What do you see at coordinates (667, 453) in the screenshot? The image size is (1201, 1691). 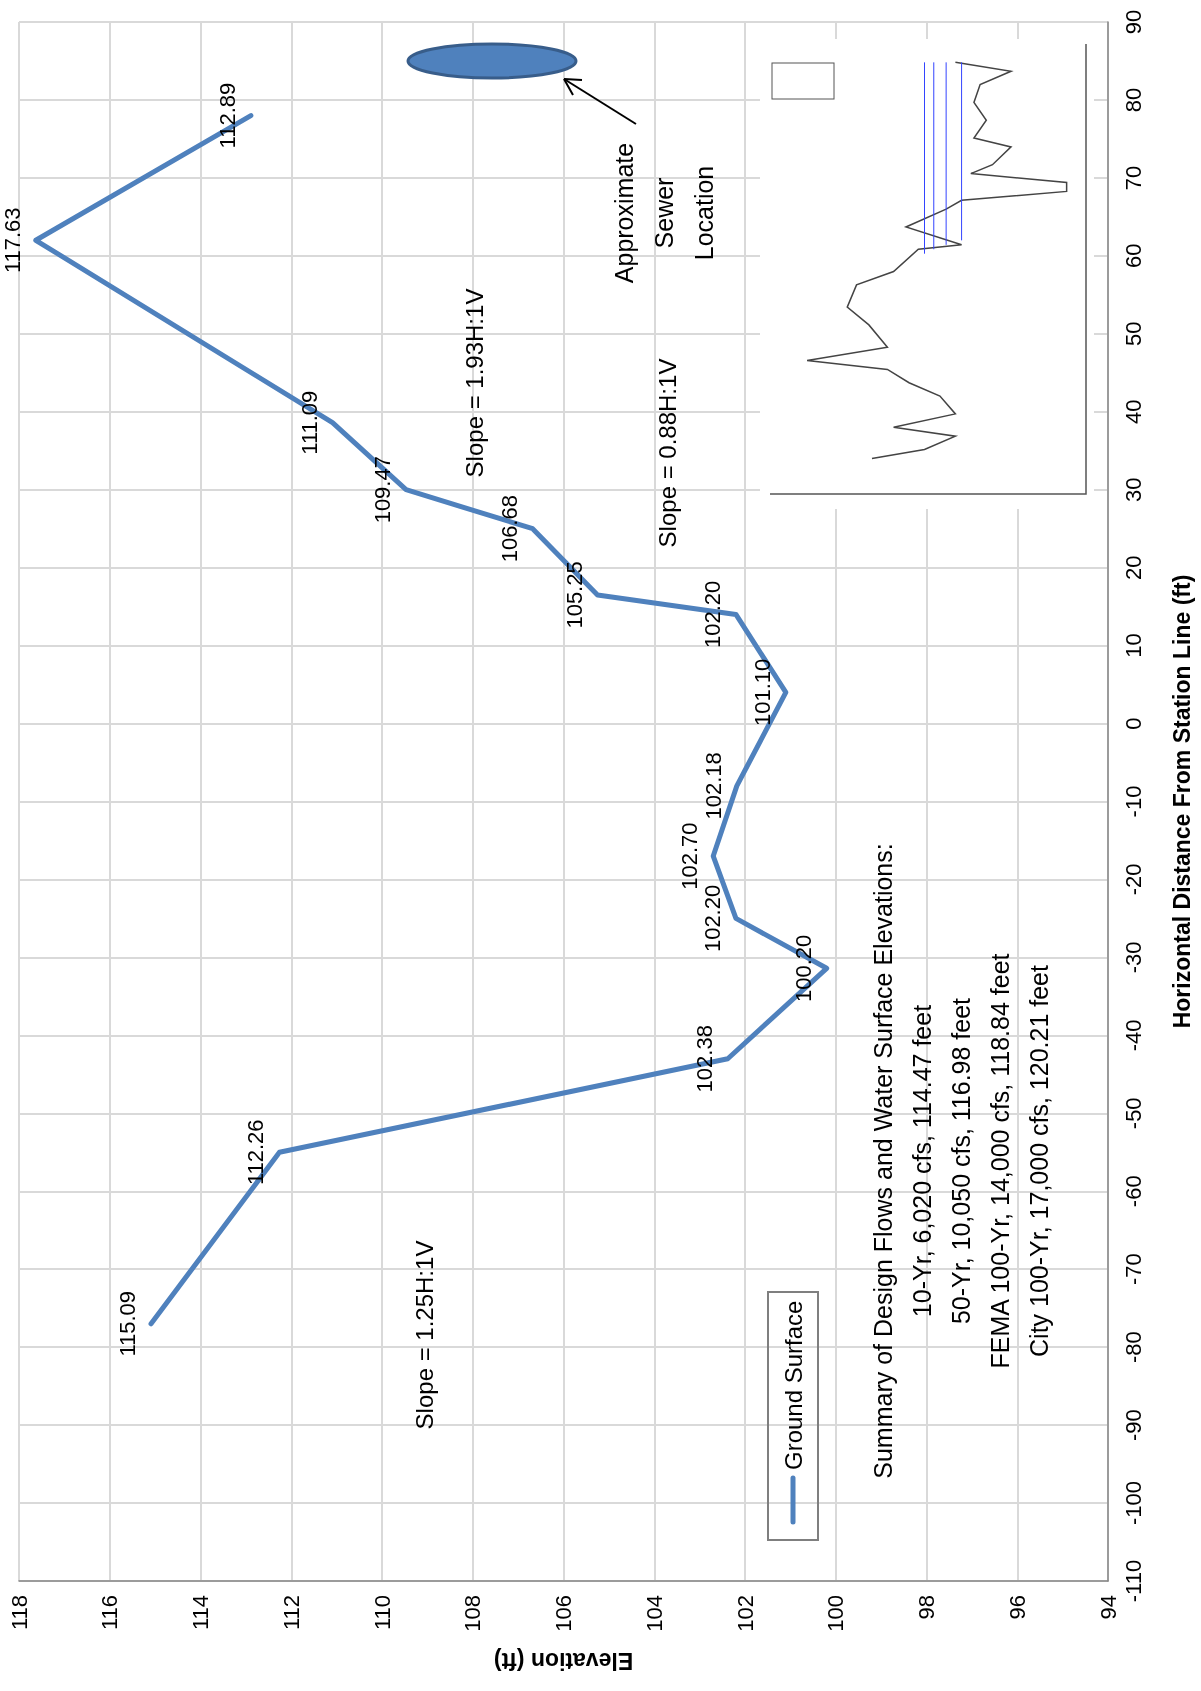 I see `annotation: Slope = 0.88H:1V` at bounding box center [667, 453].